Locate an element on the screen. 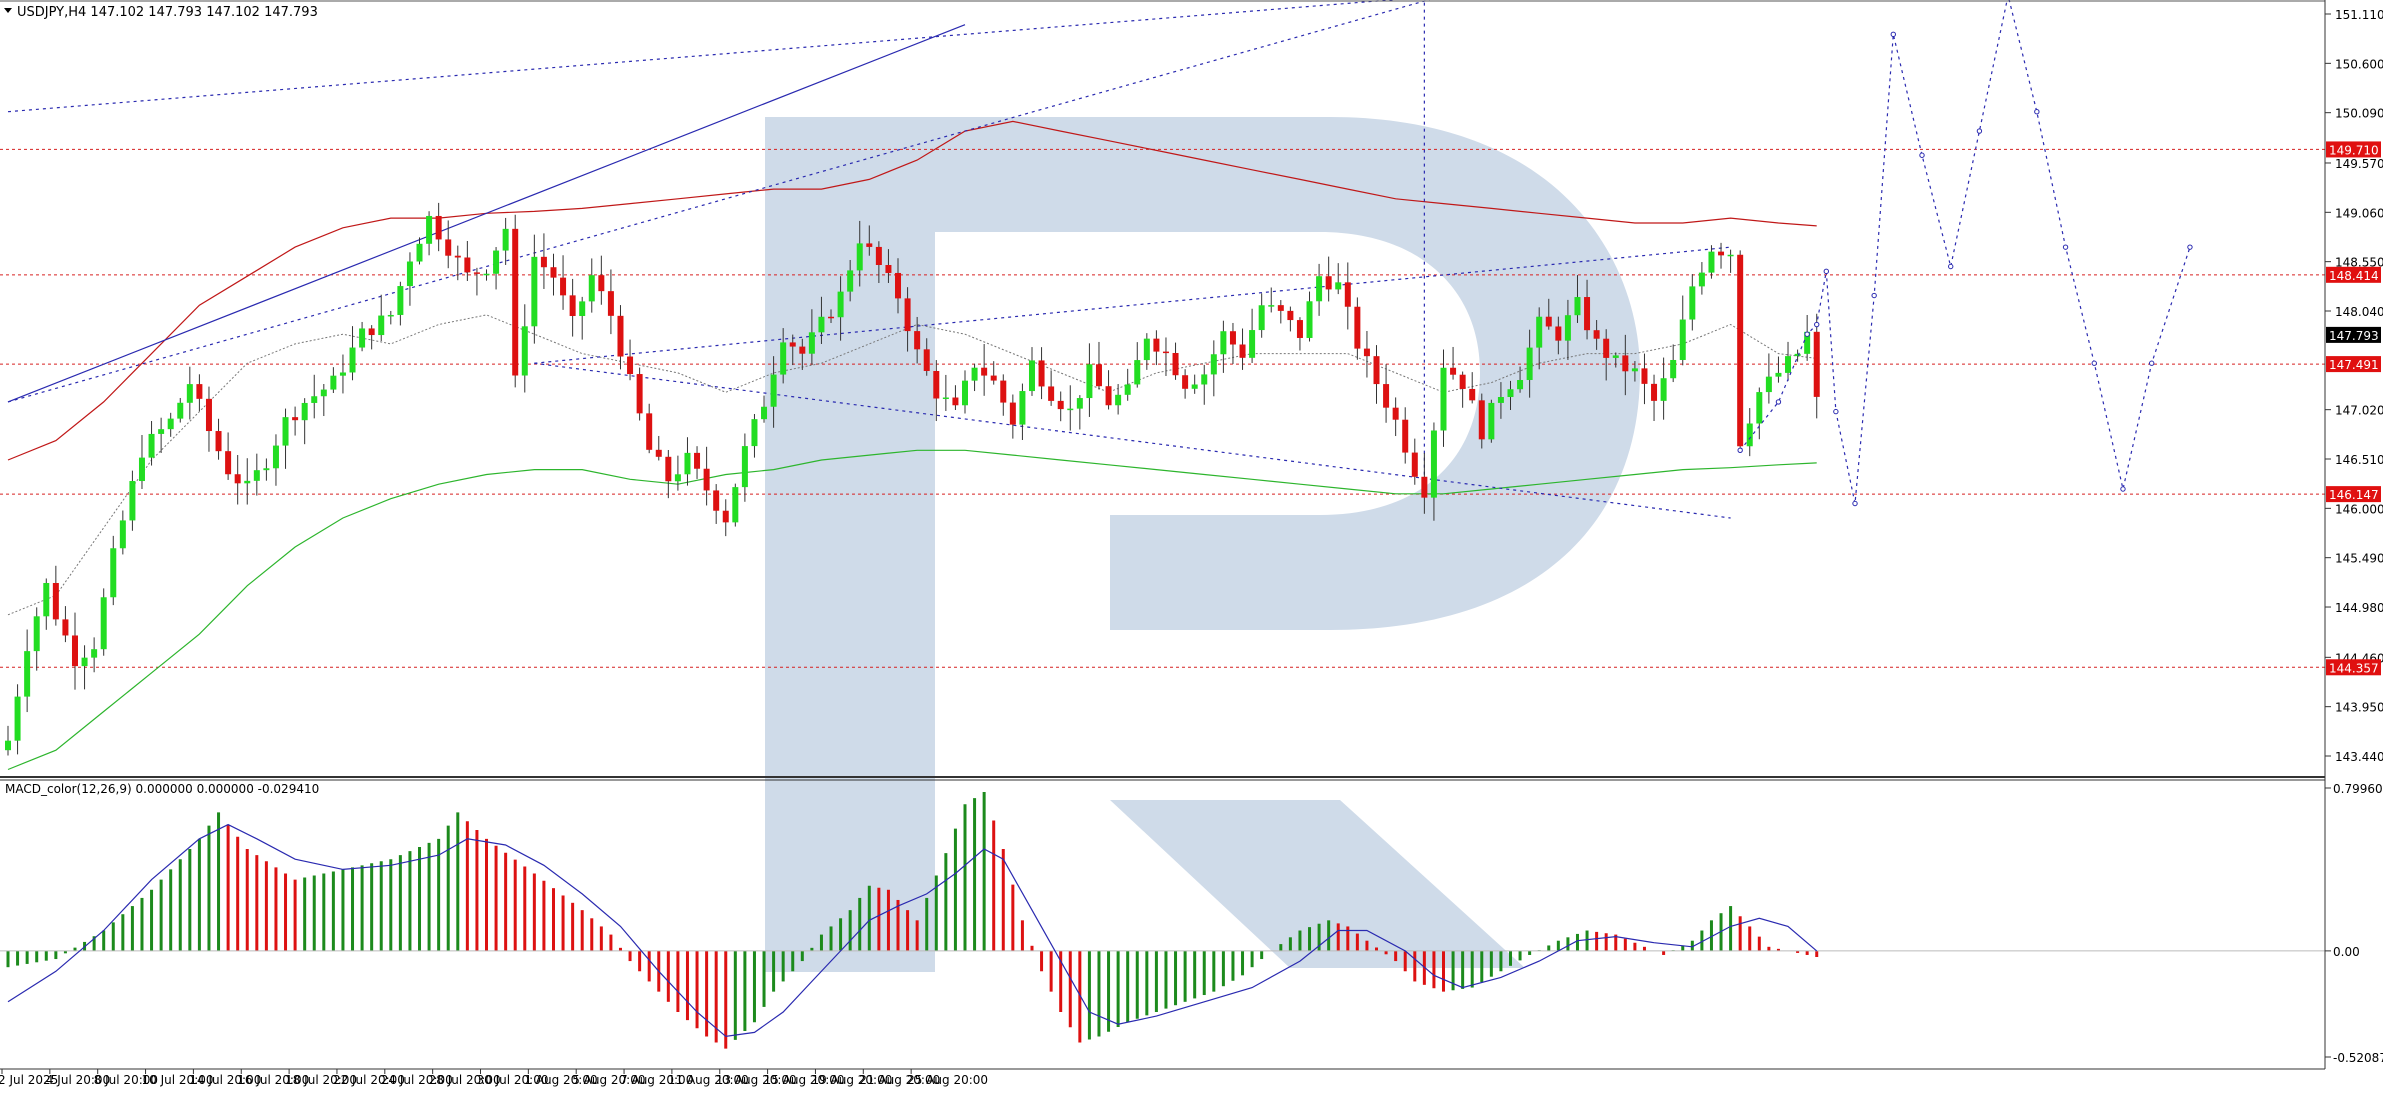  price-label: 149.570 is located at coordinates (2359, 164).